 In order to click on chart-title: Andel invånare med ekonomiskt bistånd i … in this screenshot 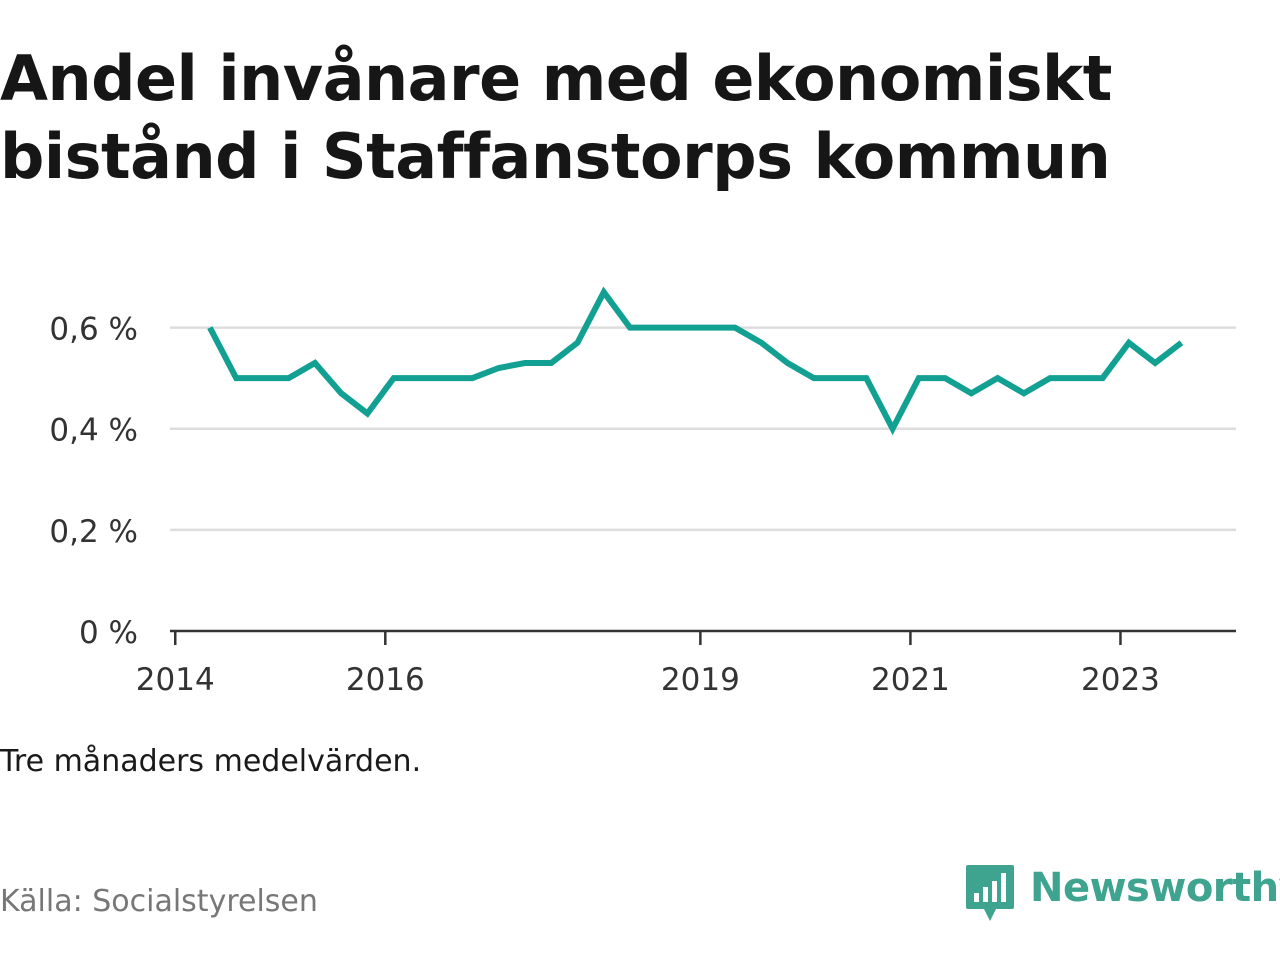, I will do `click(556, 117)`.